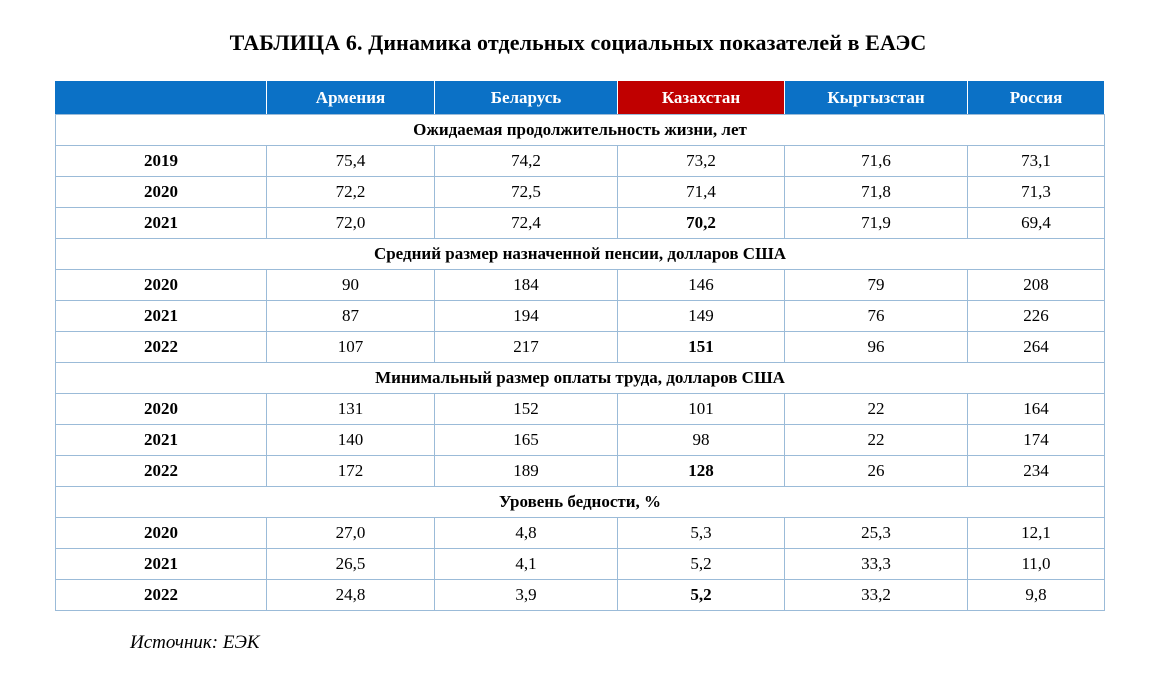  What do you see at coordinates (1036, 97) in the screenshot?
I see `header-russia: Россия` at bounding box center [1036, 97].